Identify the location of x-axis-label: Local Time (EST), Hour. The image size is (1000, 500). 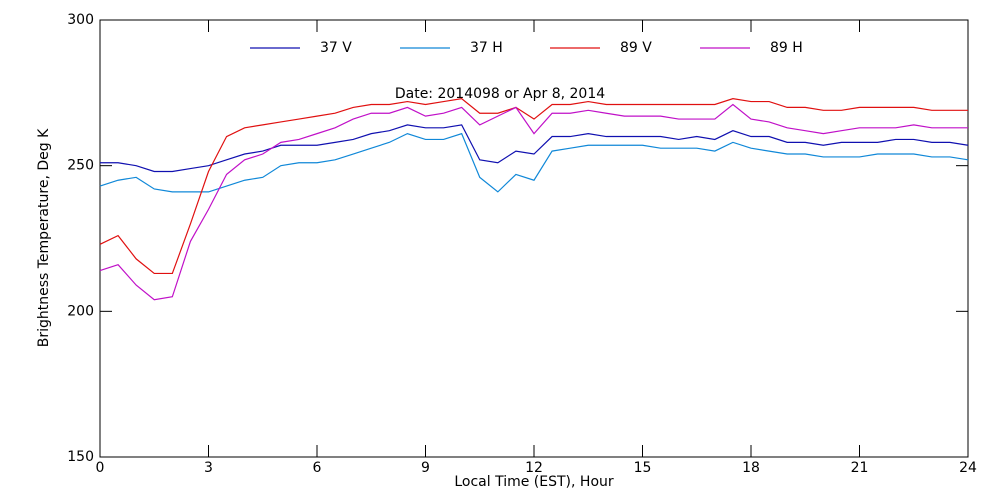
(534, 482).